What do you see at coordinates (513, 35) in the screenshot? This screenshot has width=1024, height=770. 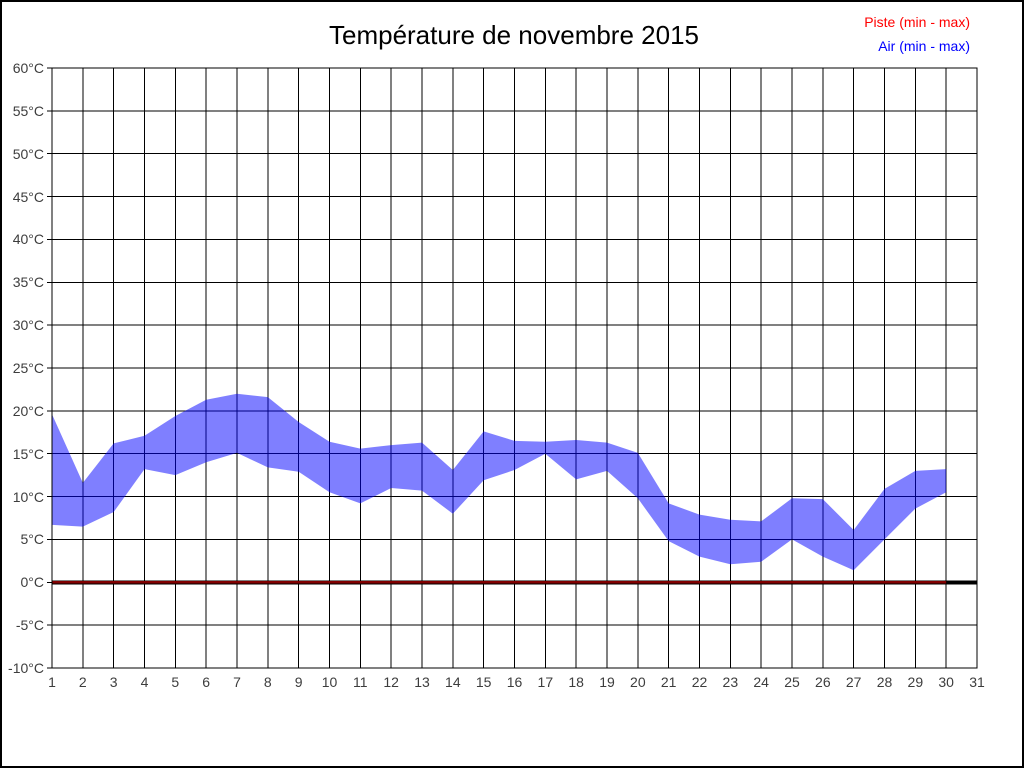 I see `chart-title: Température de novembre 2015` at bounding box center [513, 35].